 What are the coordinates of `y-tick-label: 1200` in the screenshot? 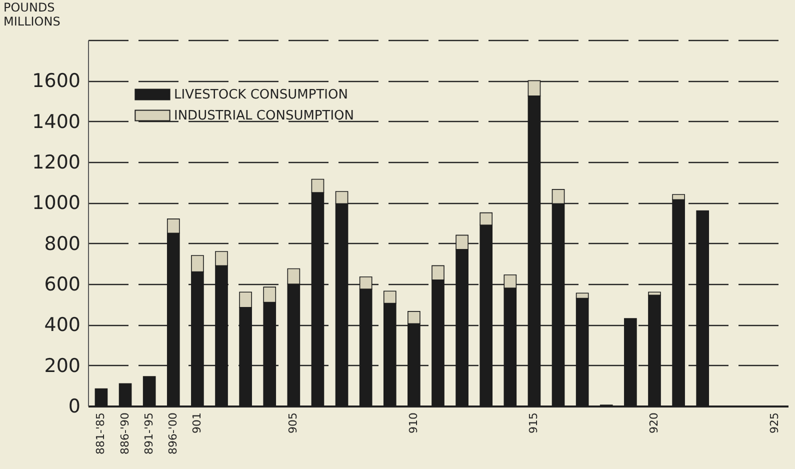 It's located at (56, 163).